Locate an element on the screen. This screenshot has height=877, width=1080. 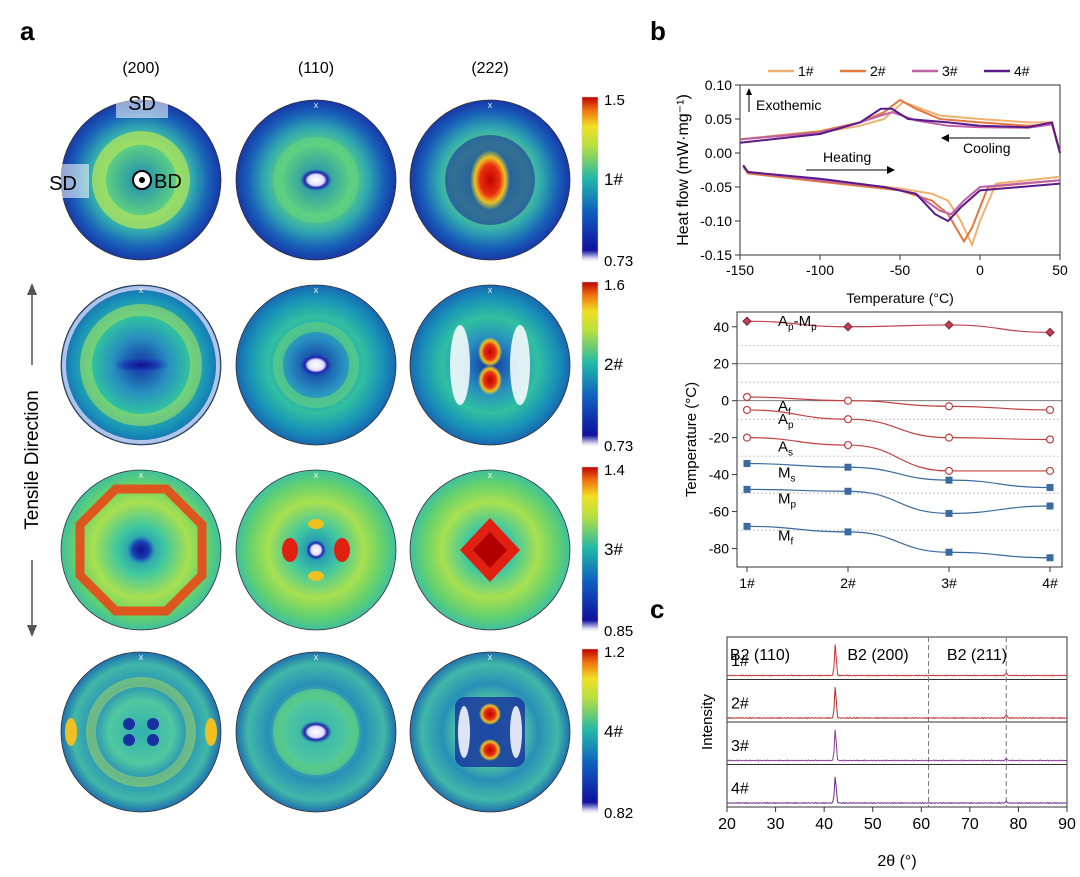
cooling-arrowhead is located at coordinates (945, 138).